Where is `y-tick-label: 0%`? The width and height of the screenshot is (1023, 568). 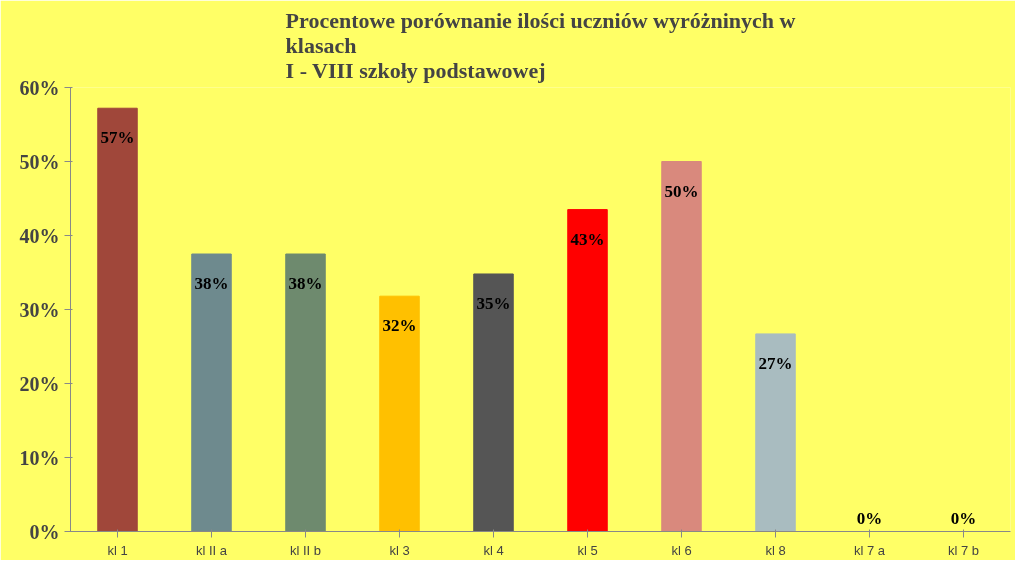
y-tick-label: 0% is located at coordinates (44, 531).